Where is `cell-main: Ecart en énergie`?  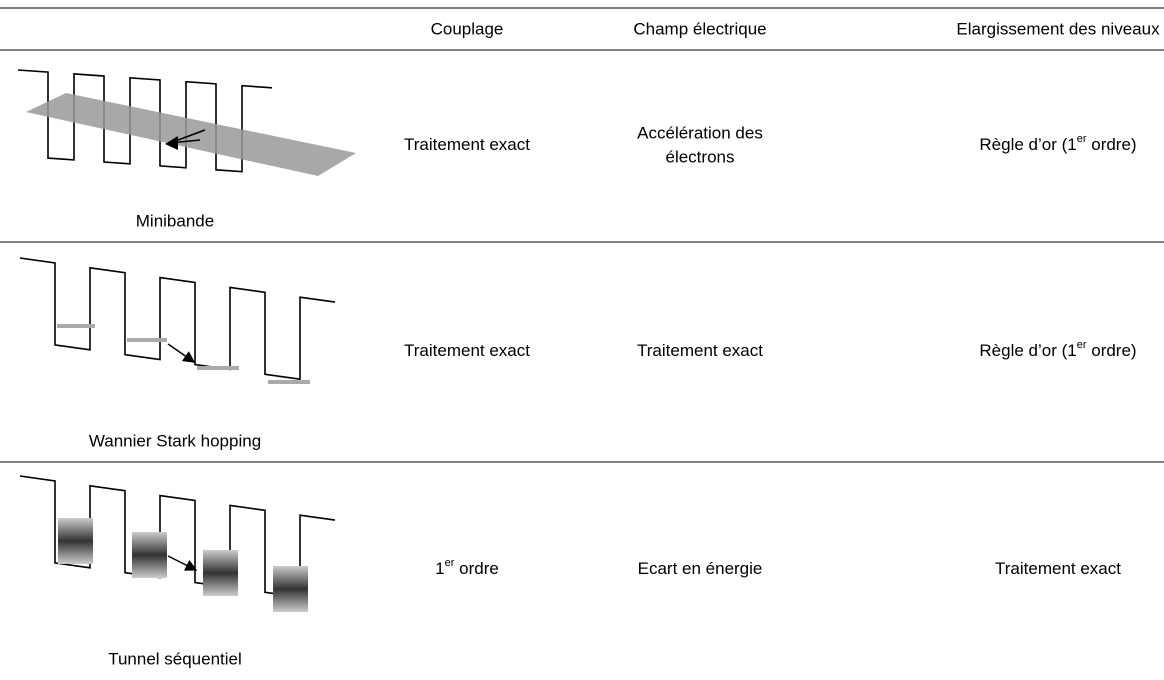
cell-main: Ecart en énergie is located at coordinates (700, 568).